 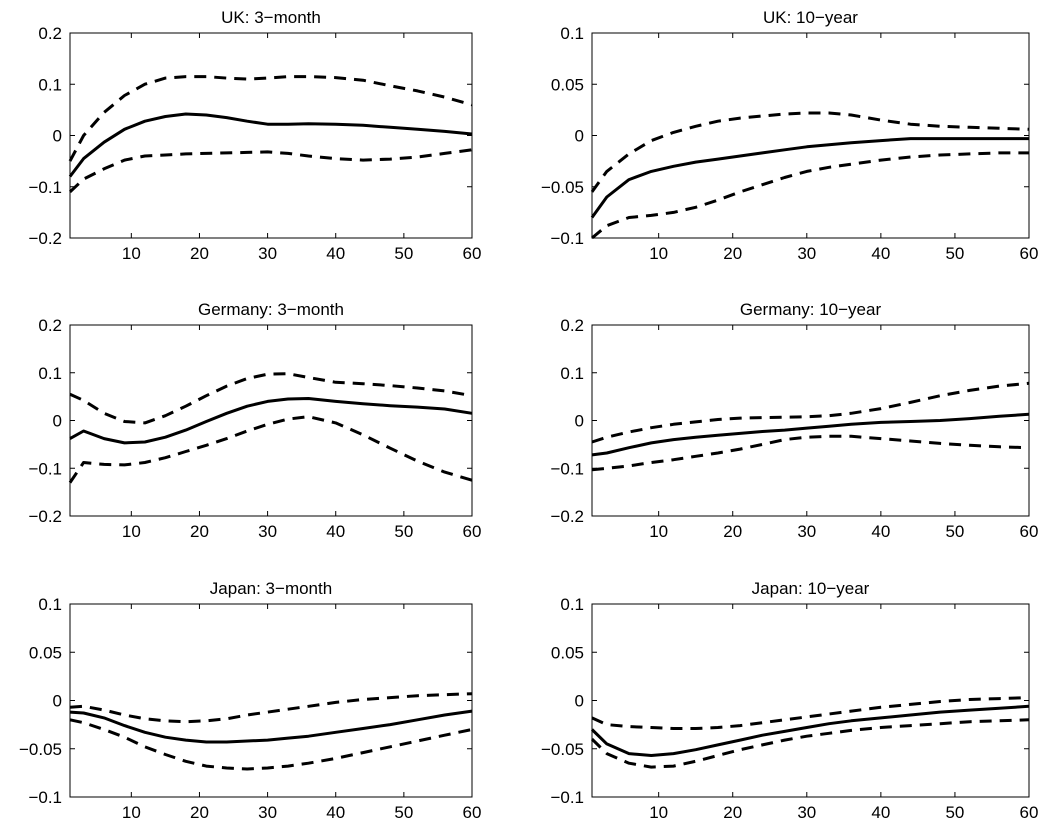 What do you see at coordinates (271, 588) in the screenshot?
I see `panel-title: Japan: 3−month` at bounding box center [271, 588].